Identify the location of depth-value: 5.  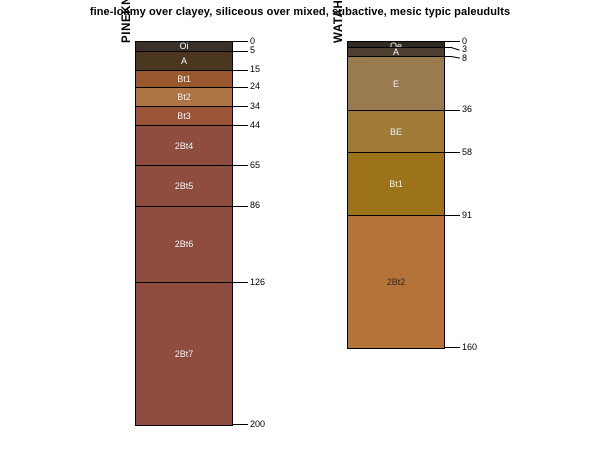
(253, 50).